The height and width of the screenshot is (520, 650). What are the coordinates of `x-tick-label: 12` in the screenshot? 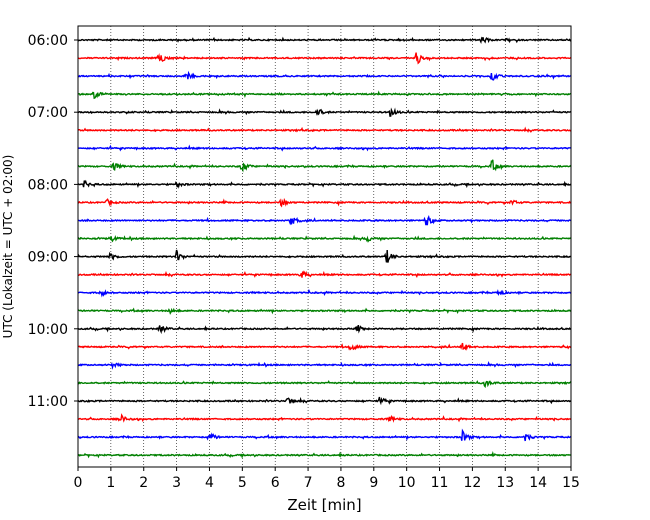 It's located at (472, 483).